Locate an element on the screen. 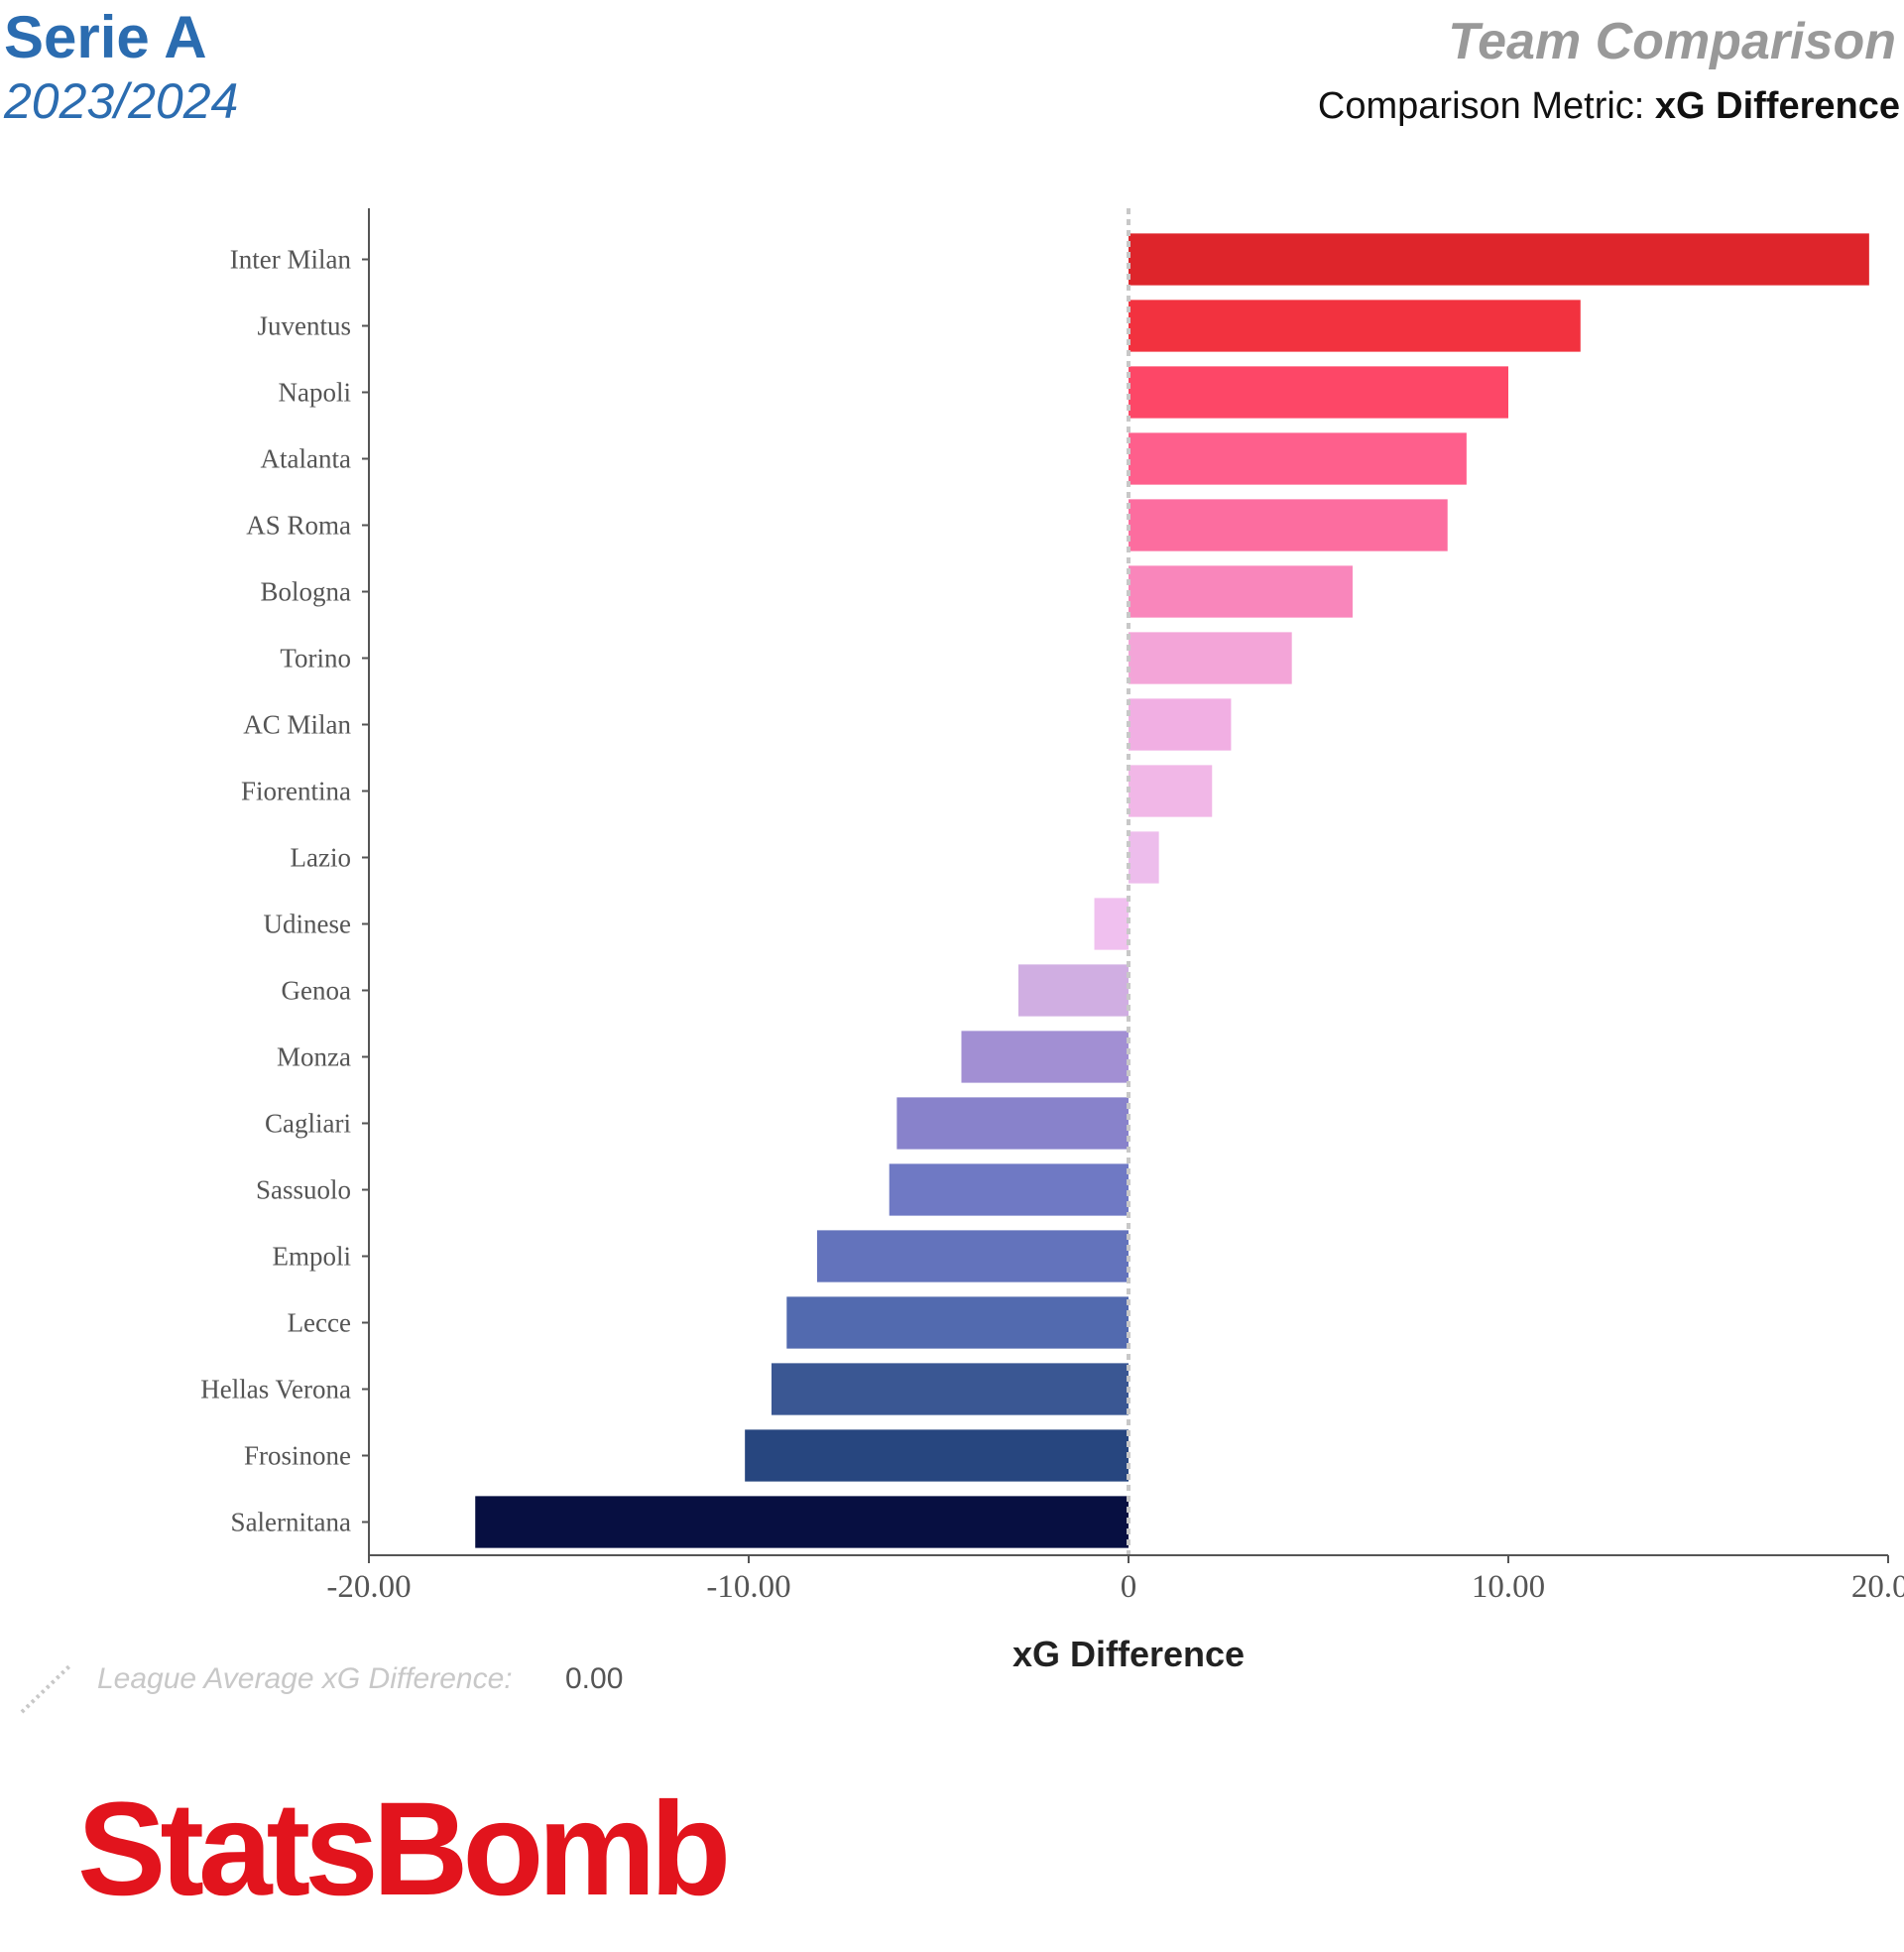  y-tick-label: AC Milan is located at coordinates (297, 725).